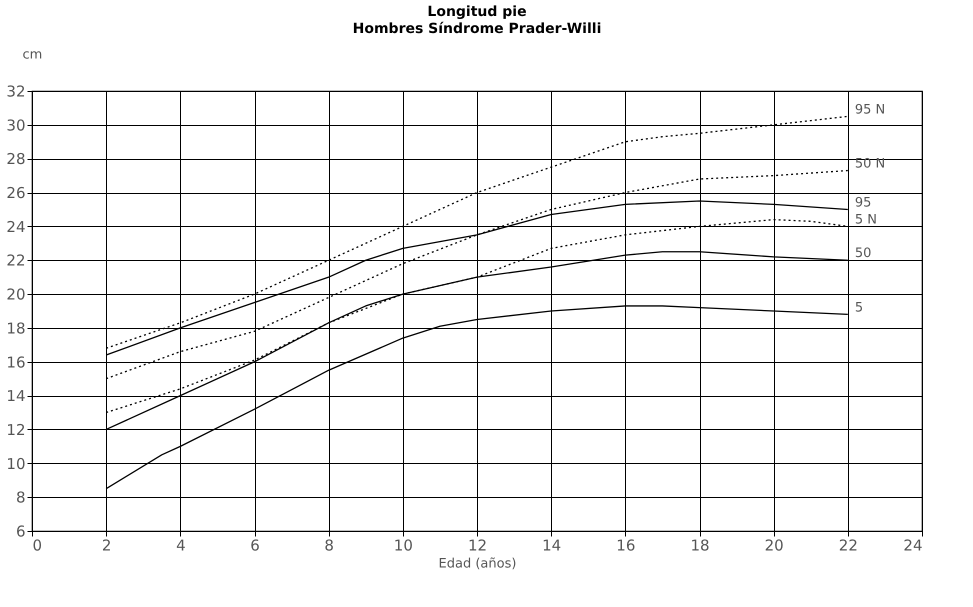 The image size is (973, 607). I want to click on y-tick-label: 14, so click(16, 396).